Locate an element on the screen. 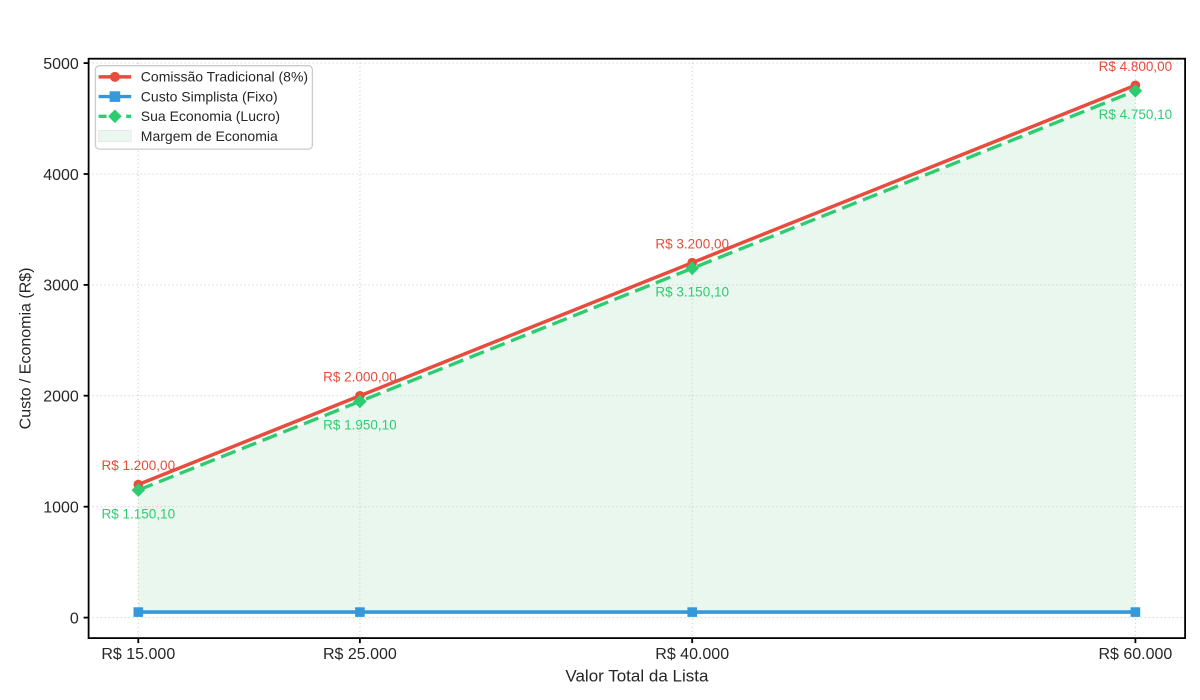  svg-text: 4000 is located at coordinates (61, 175).